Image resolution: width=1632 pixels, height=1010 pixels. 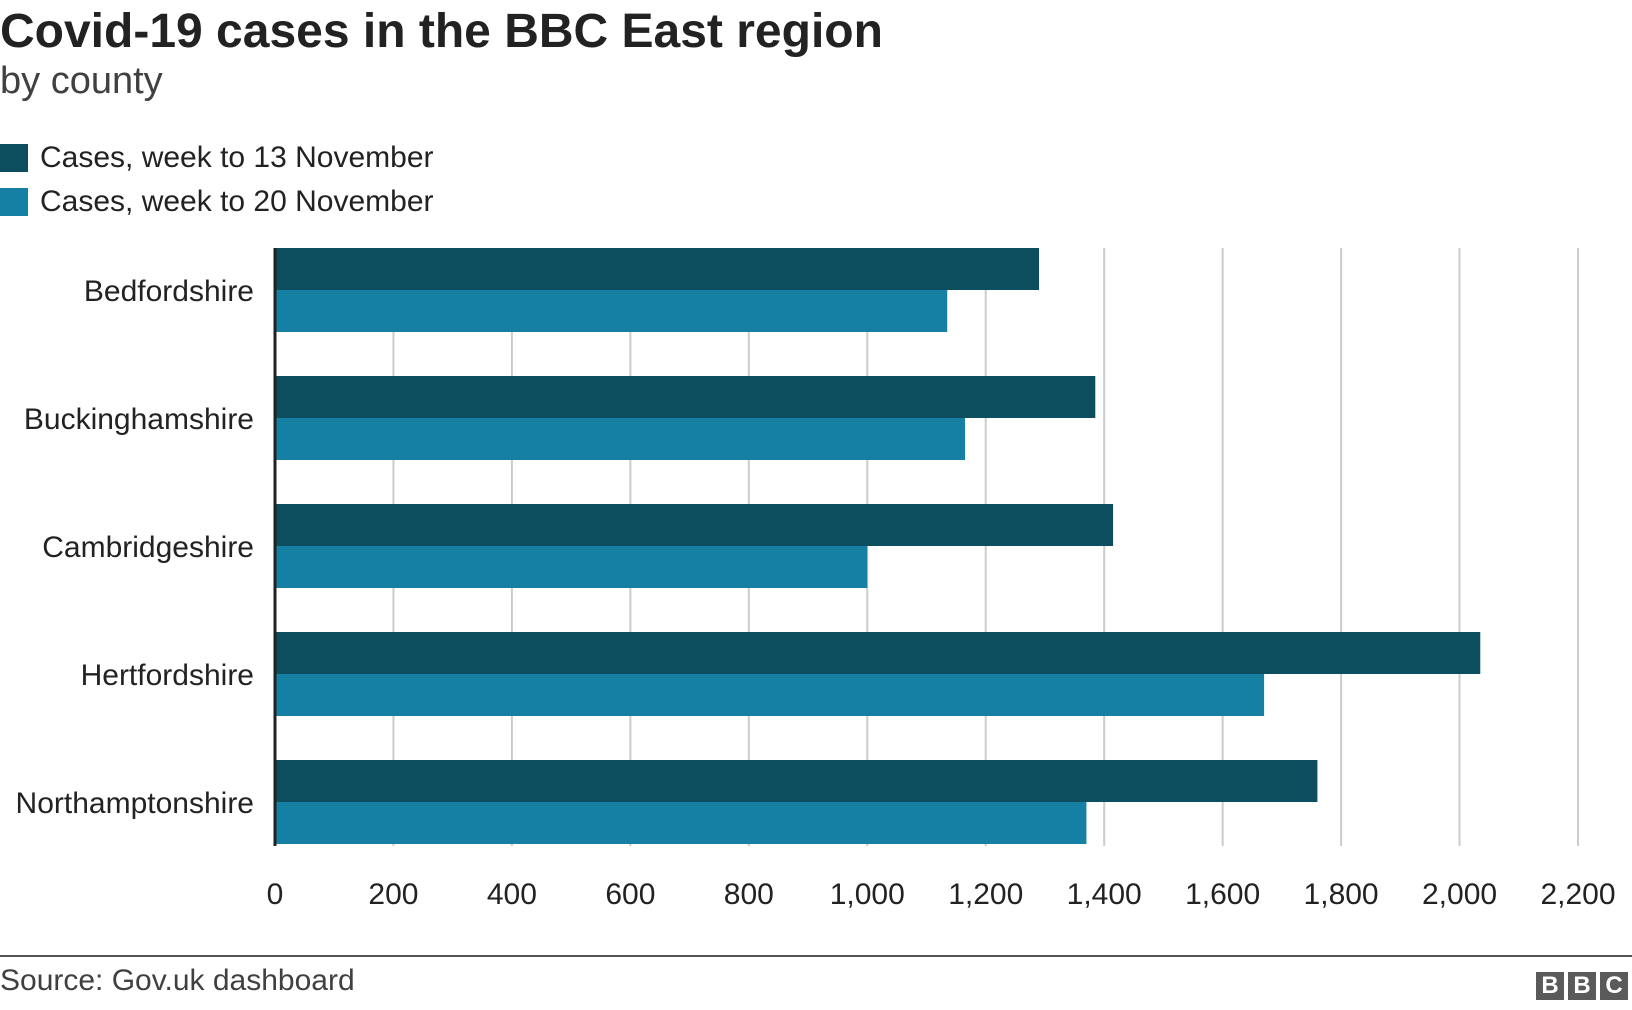 What do you see at coordinates (1341, 894) in the screenshot?
I see `x-tick-label: 1,800` at bounding box center [1341, 894].